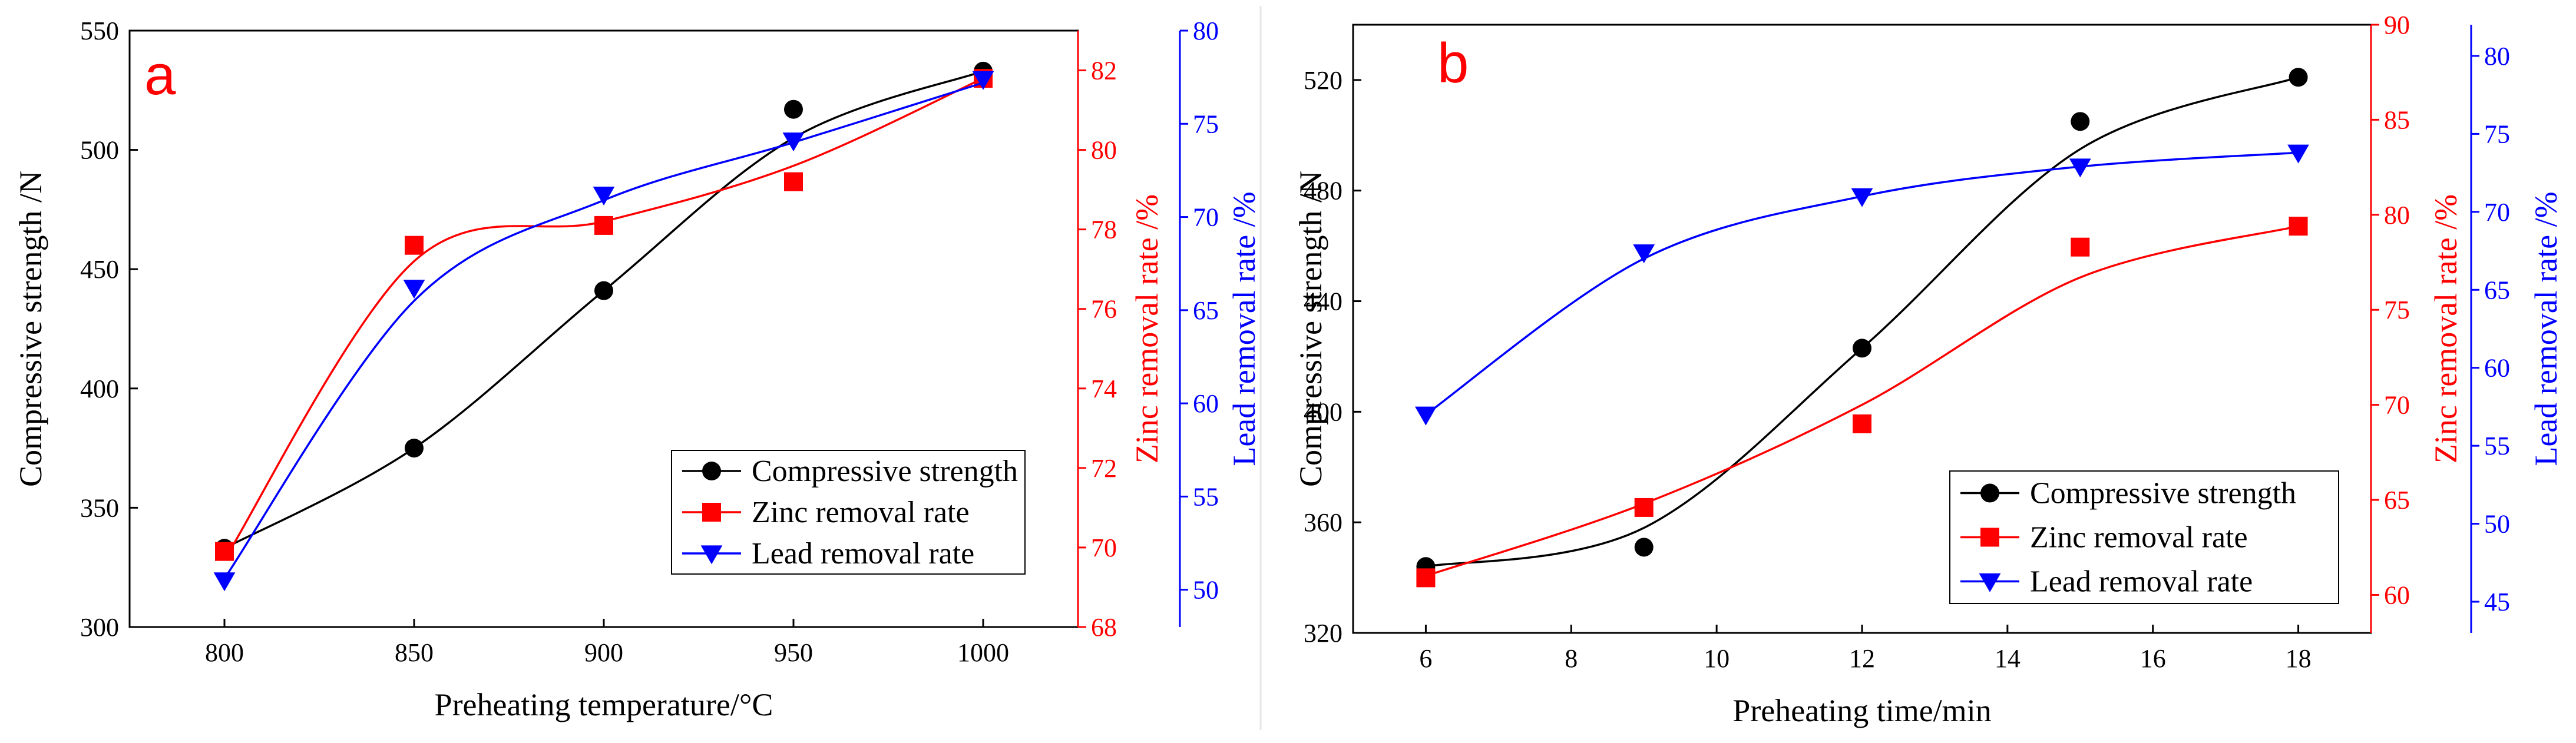 This screenshot has width=2576, height=743. Describe the element at coordinates (1323, 191) in the screenshot. I see `y-left-tick-label: 480` at that location.